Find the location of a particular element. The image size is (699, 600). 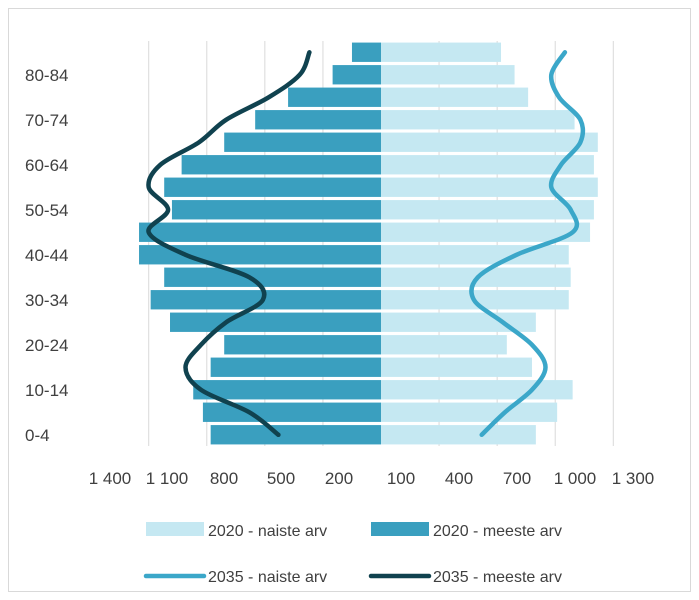

x-tick-label: 1 400 is located at coordinates (110, 478).